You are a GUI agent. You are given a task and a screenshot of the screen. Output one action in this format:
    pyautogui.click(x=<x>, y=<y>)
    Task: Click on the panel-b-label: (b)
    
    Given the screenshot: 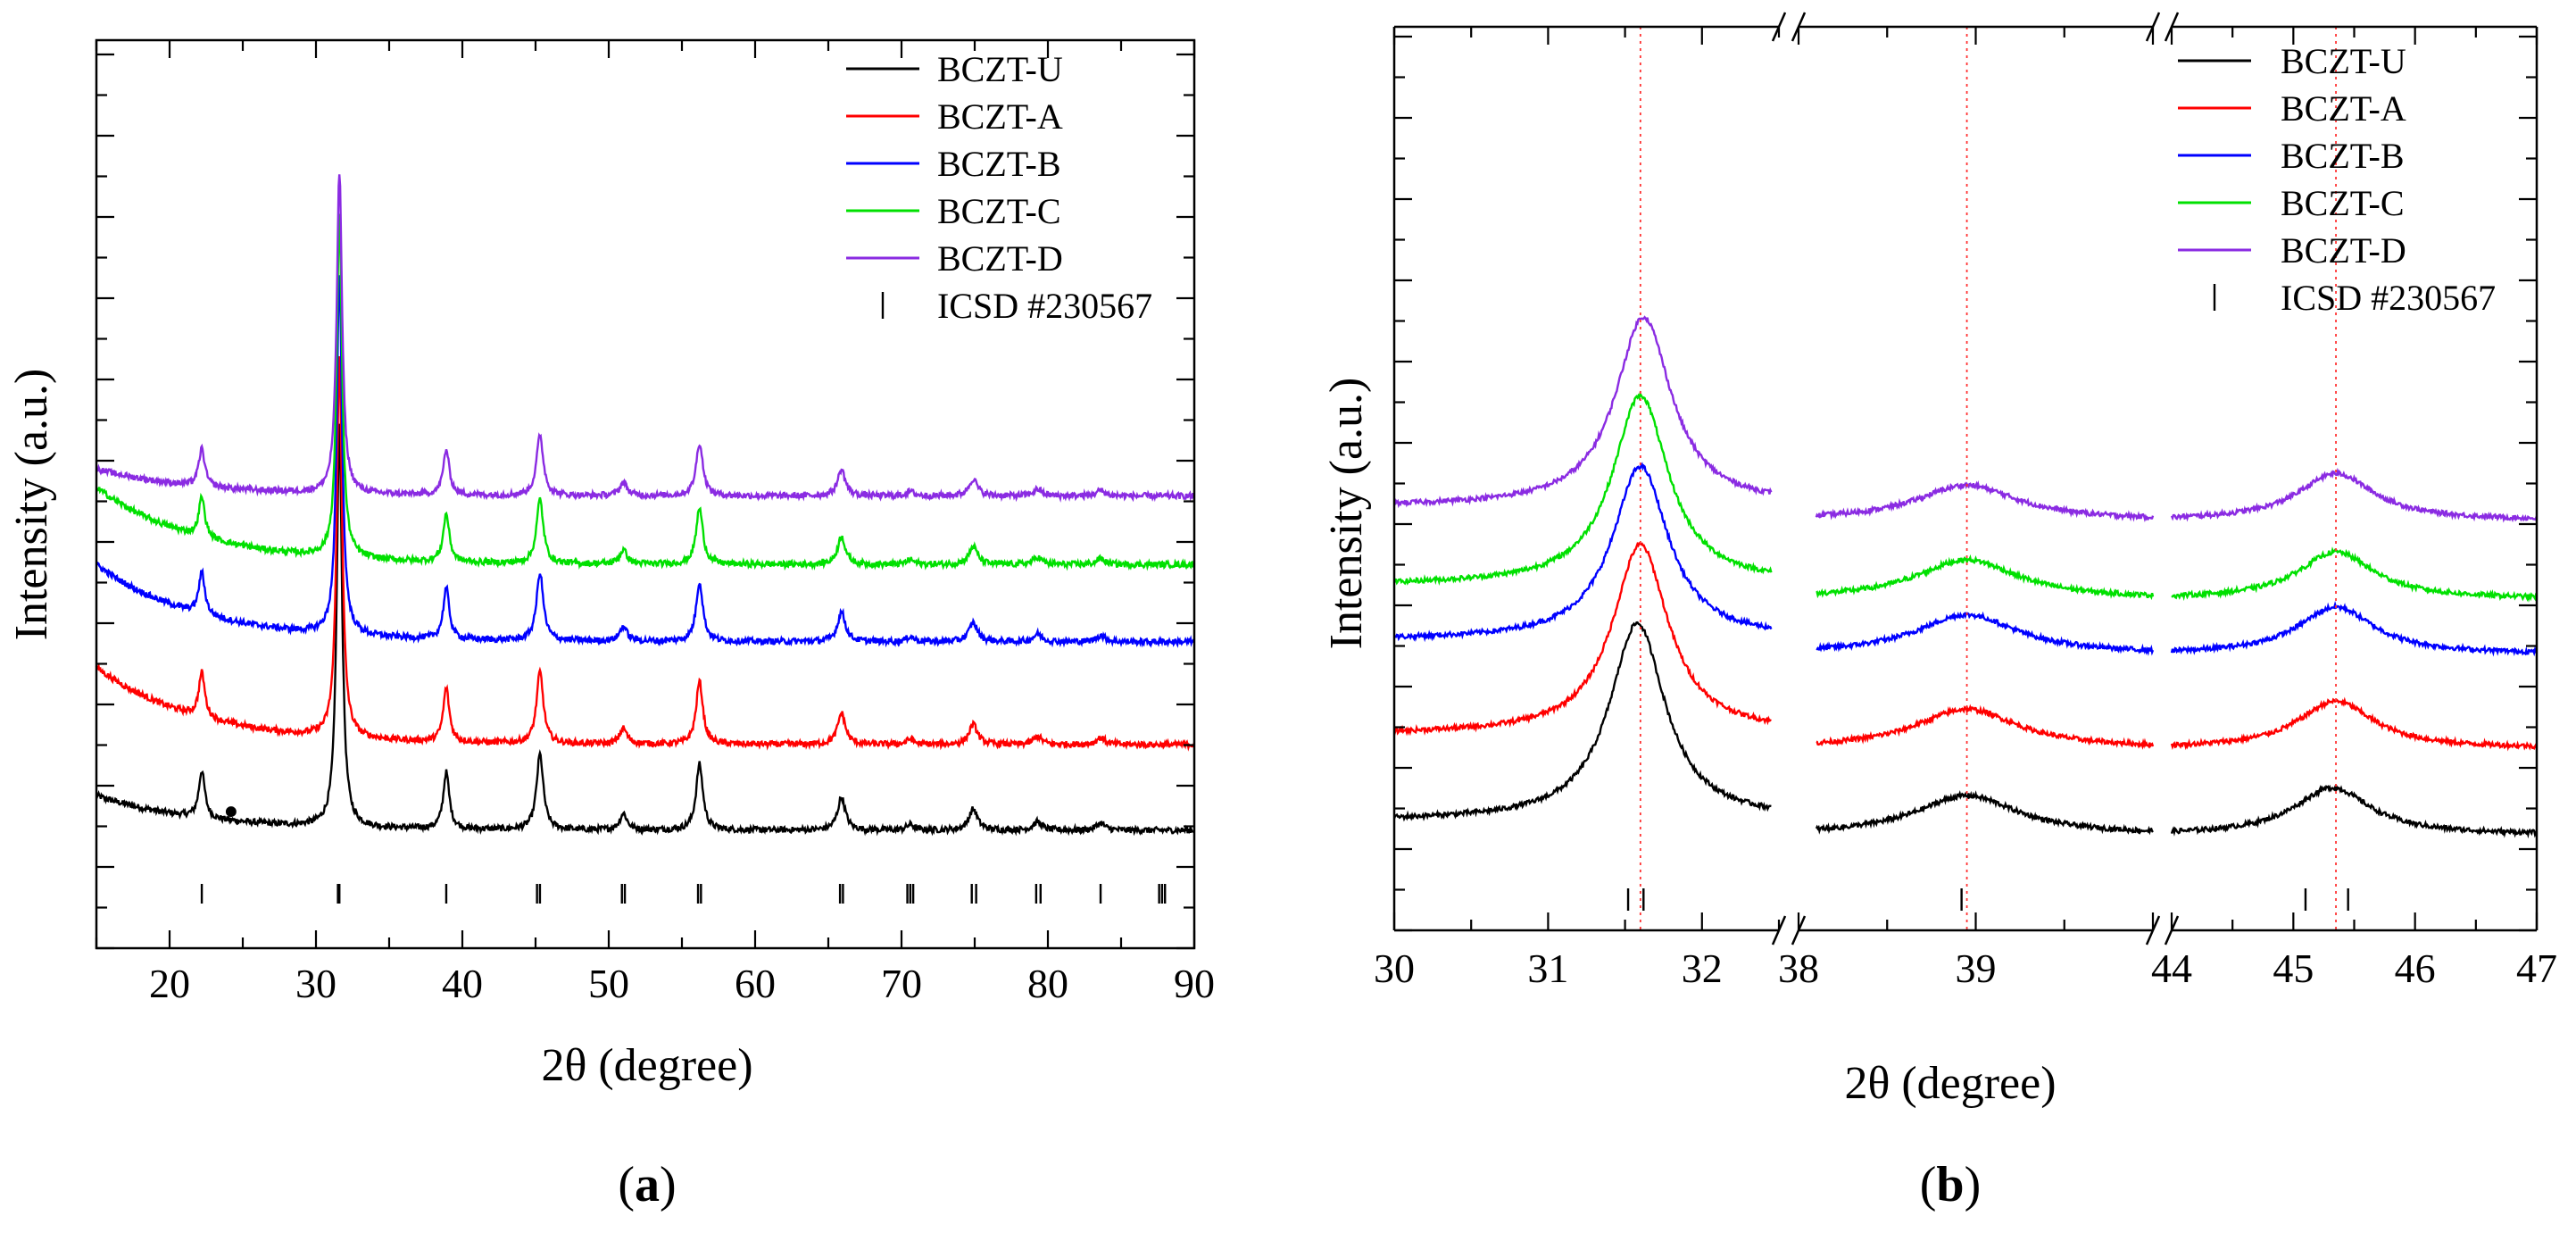 What is the action you would take?
    pyautogui.click(x=1950, y=1184)
    